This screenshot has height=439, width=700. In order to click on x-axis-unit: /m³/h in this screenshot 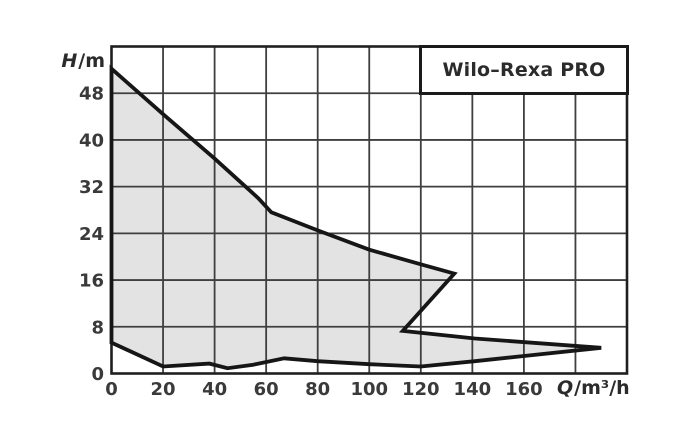, I will do `click(602, 388)`.